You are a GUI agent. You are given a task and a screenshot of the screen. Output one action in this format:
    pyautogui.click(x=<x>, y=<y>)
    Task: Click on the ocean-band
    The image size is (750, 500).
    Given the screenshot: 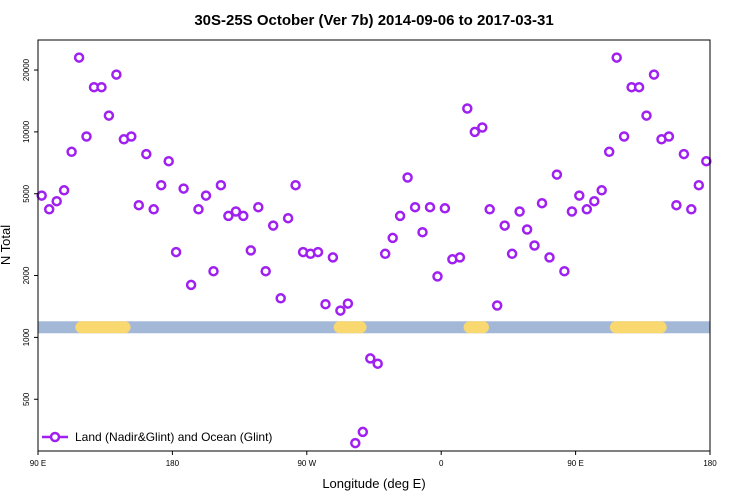 What is the action you would take?
    pyautogui.click(x=374, y=327)
    